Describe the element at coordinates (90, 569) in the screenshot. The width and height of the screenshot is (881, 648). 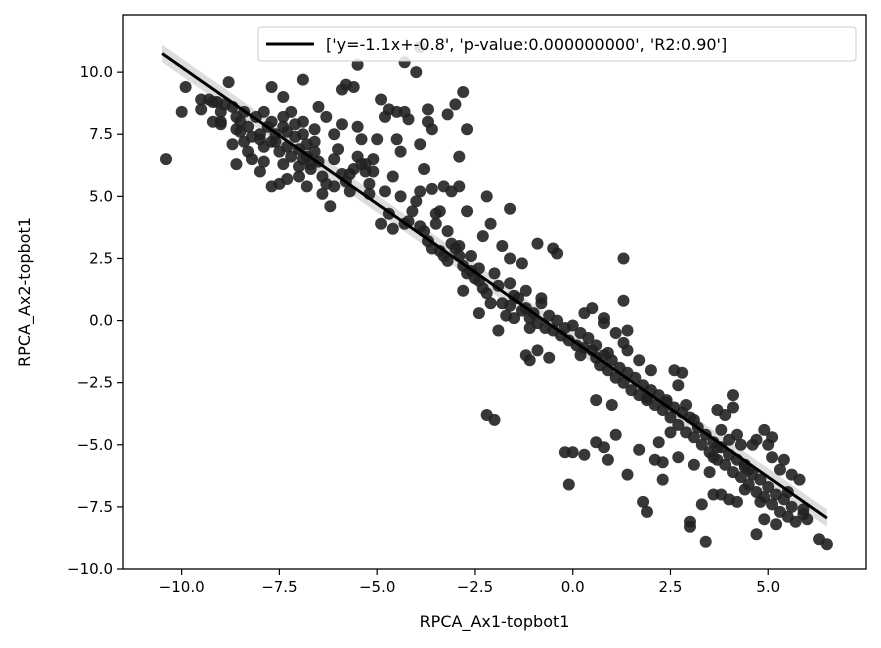
I see `y-tick-label: −10.0` at that location.